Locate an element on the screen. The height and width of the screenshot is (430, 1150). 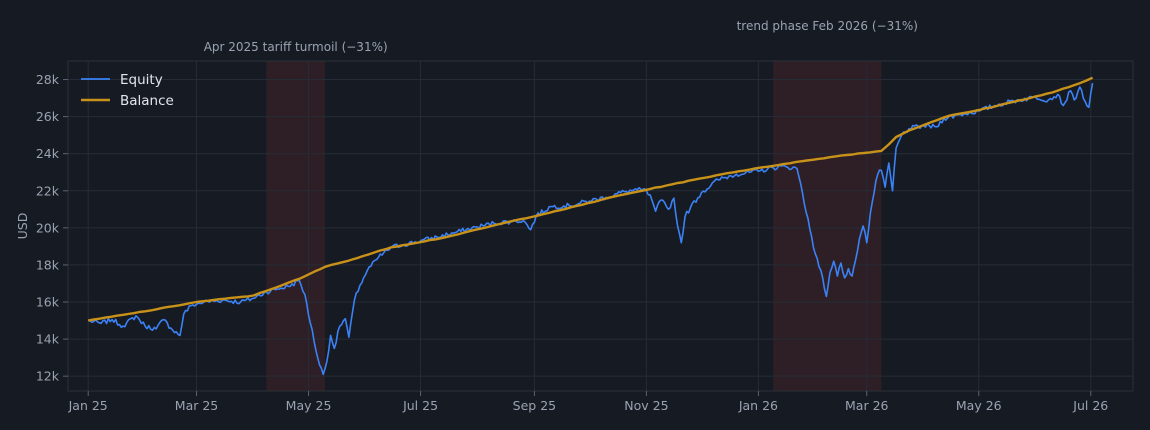
y-tick-label: 16k is located at coordinates (48, 302).